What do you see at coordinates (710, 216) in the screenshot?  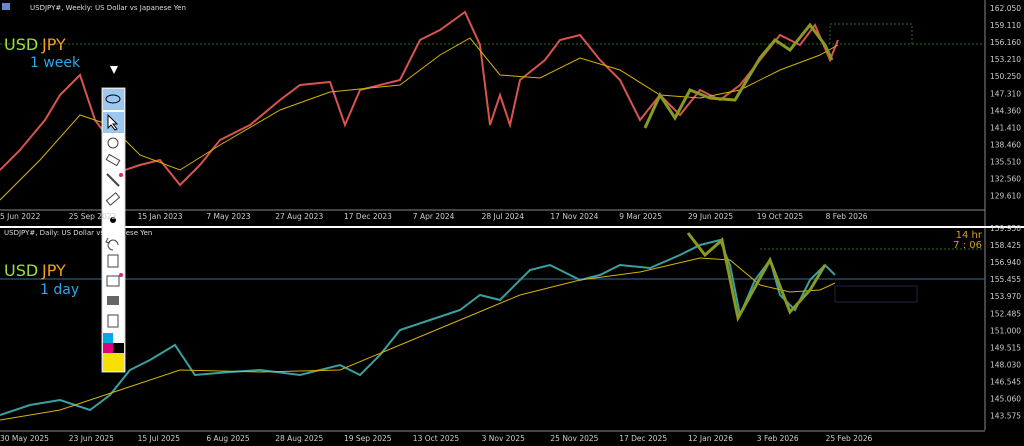 I see `date-label: 29 Jun 2025` at bounding box center [710, 216].